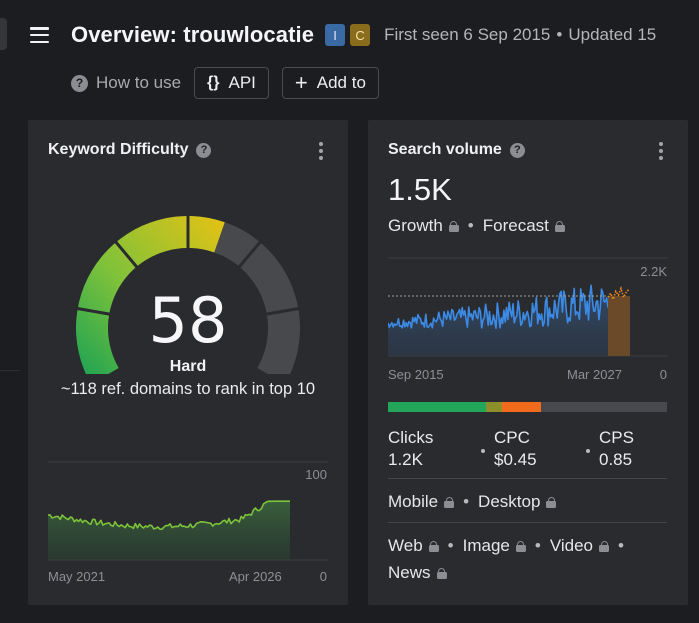 The image size is (699, 623). Describe the element at coordinates (434, 449) in the screenshot. I see `clicks-metric: Clicks 1.2K` at that location.